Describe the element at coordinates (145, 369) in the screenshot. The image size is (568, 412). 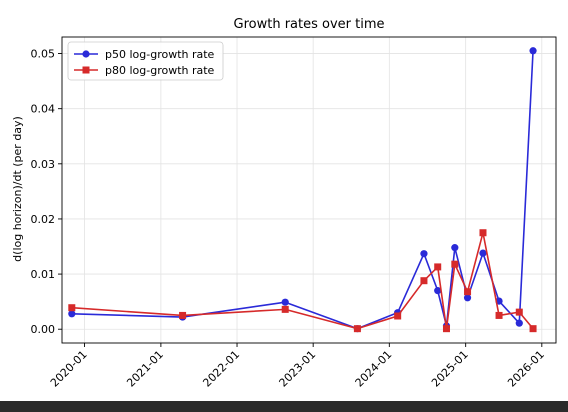
I see `x-tick-label: 2021-01` at that location.